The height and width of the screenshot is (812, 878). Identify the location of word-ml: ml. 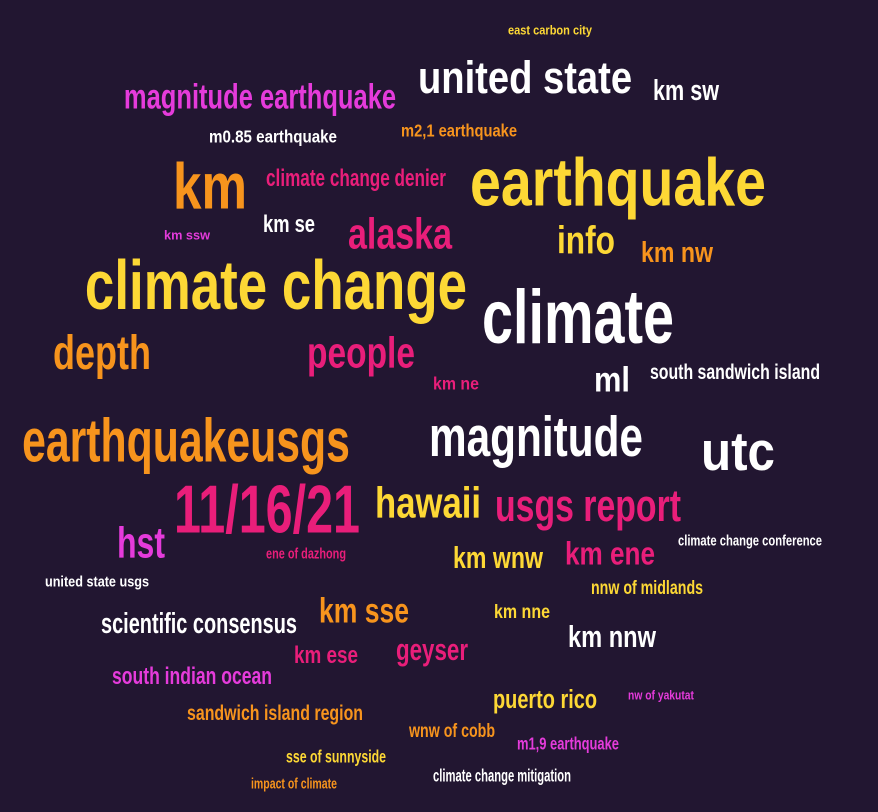
(612, 380).